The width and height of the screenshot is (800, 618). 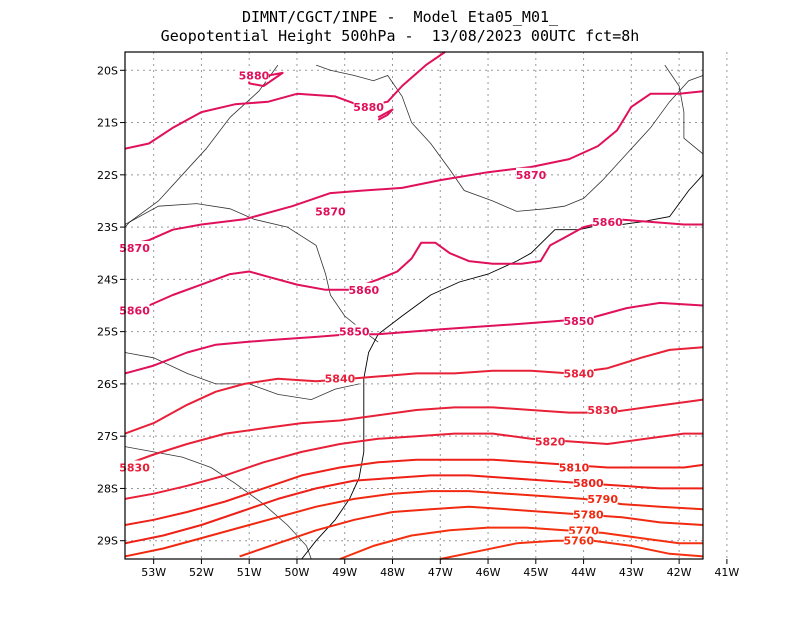 I want to click on contour-label: 5810, so click(x=574, y=468).